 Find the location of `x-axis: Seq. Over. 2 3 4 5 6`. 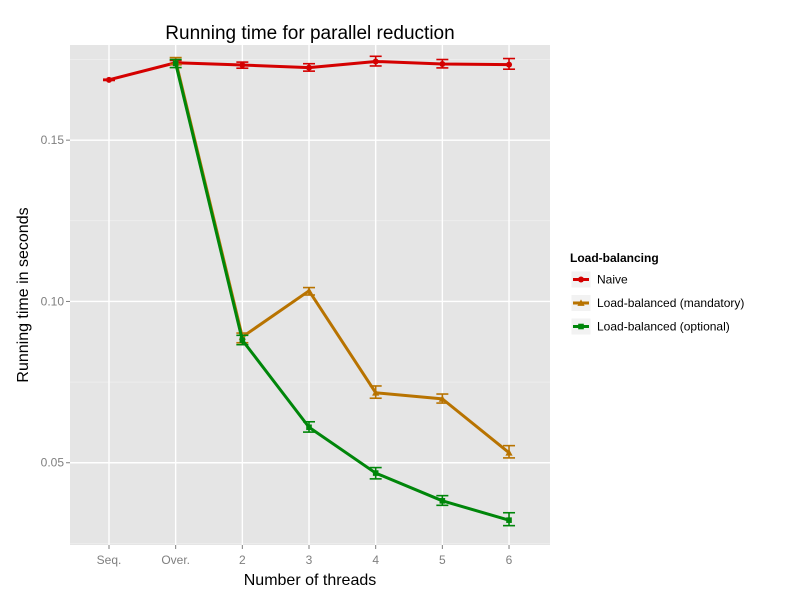

x-axis: Seq. Over. 2 3 4 5 6 is located at coordinates (305, 556).